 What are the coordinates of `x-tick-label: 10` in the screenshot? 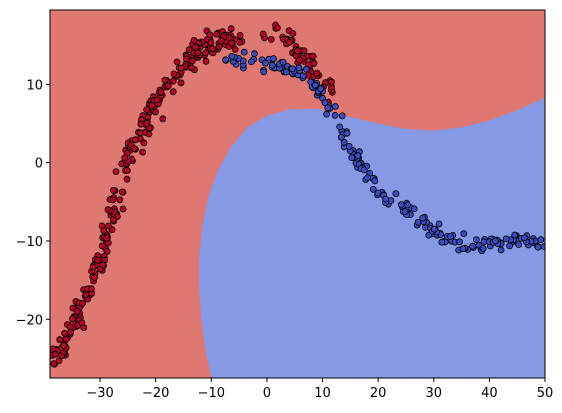 It's located at (322, 393).